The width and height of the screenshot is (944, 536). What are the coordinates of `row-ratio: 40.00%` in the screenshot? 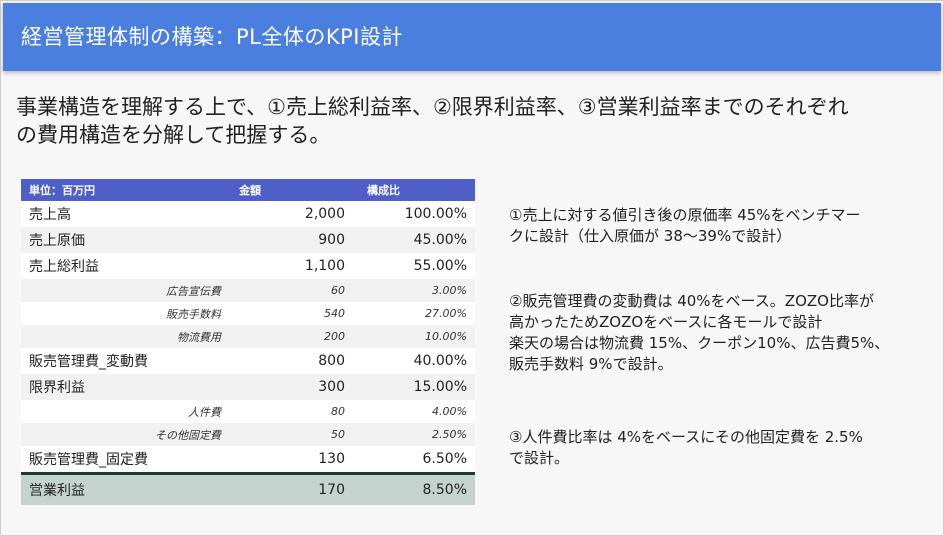 It's located at (440, 361).